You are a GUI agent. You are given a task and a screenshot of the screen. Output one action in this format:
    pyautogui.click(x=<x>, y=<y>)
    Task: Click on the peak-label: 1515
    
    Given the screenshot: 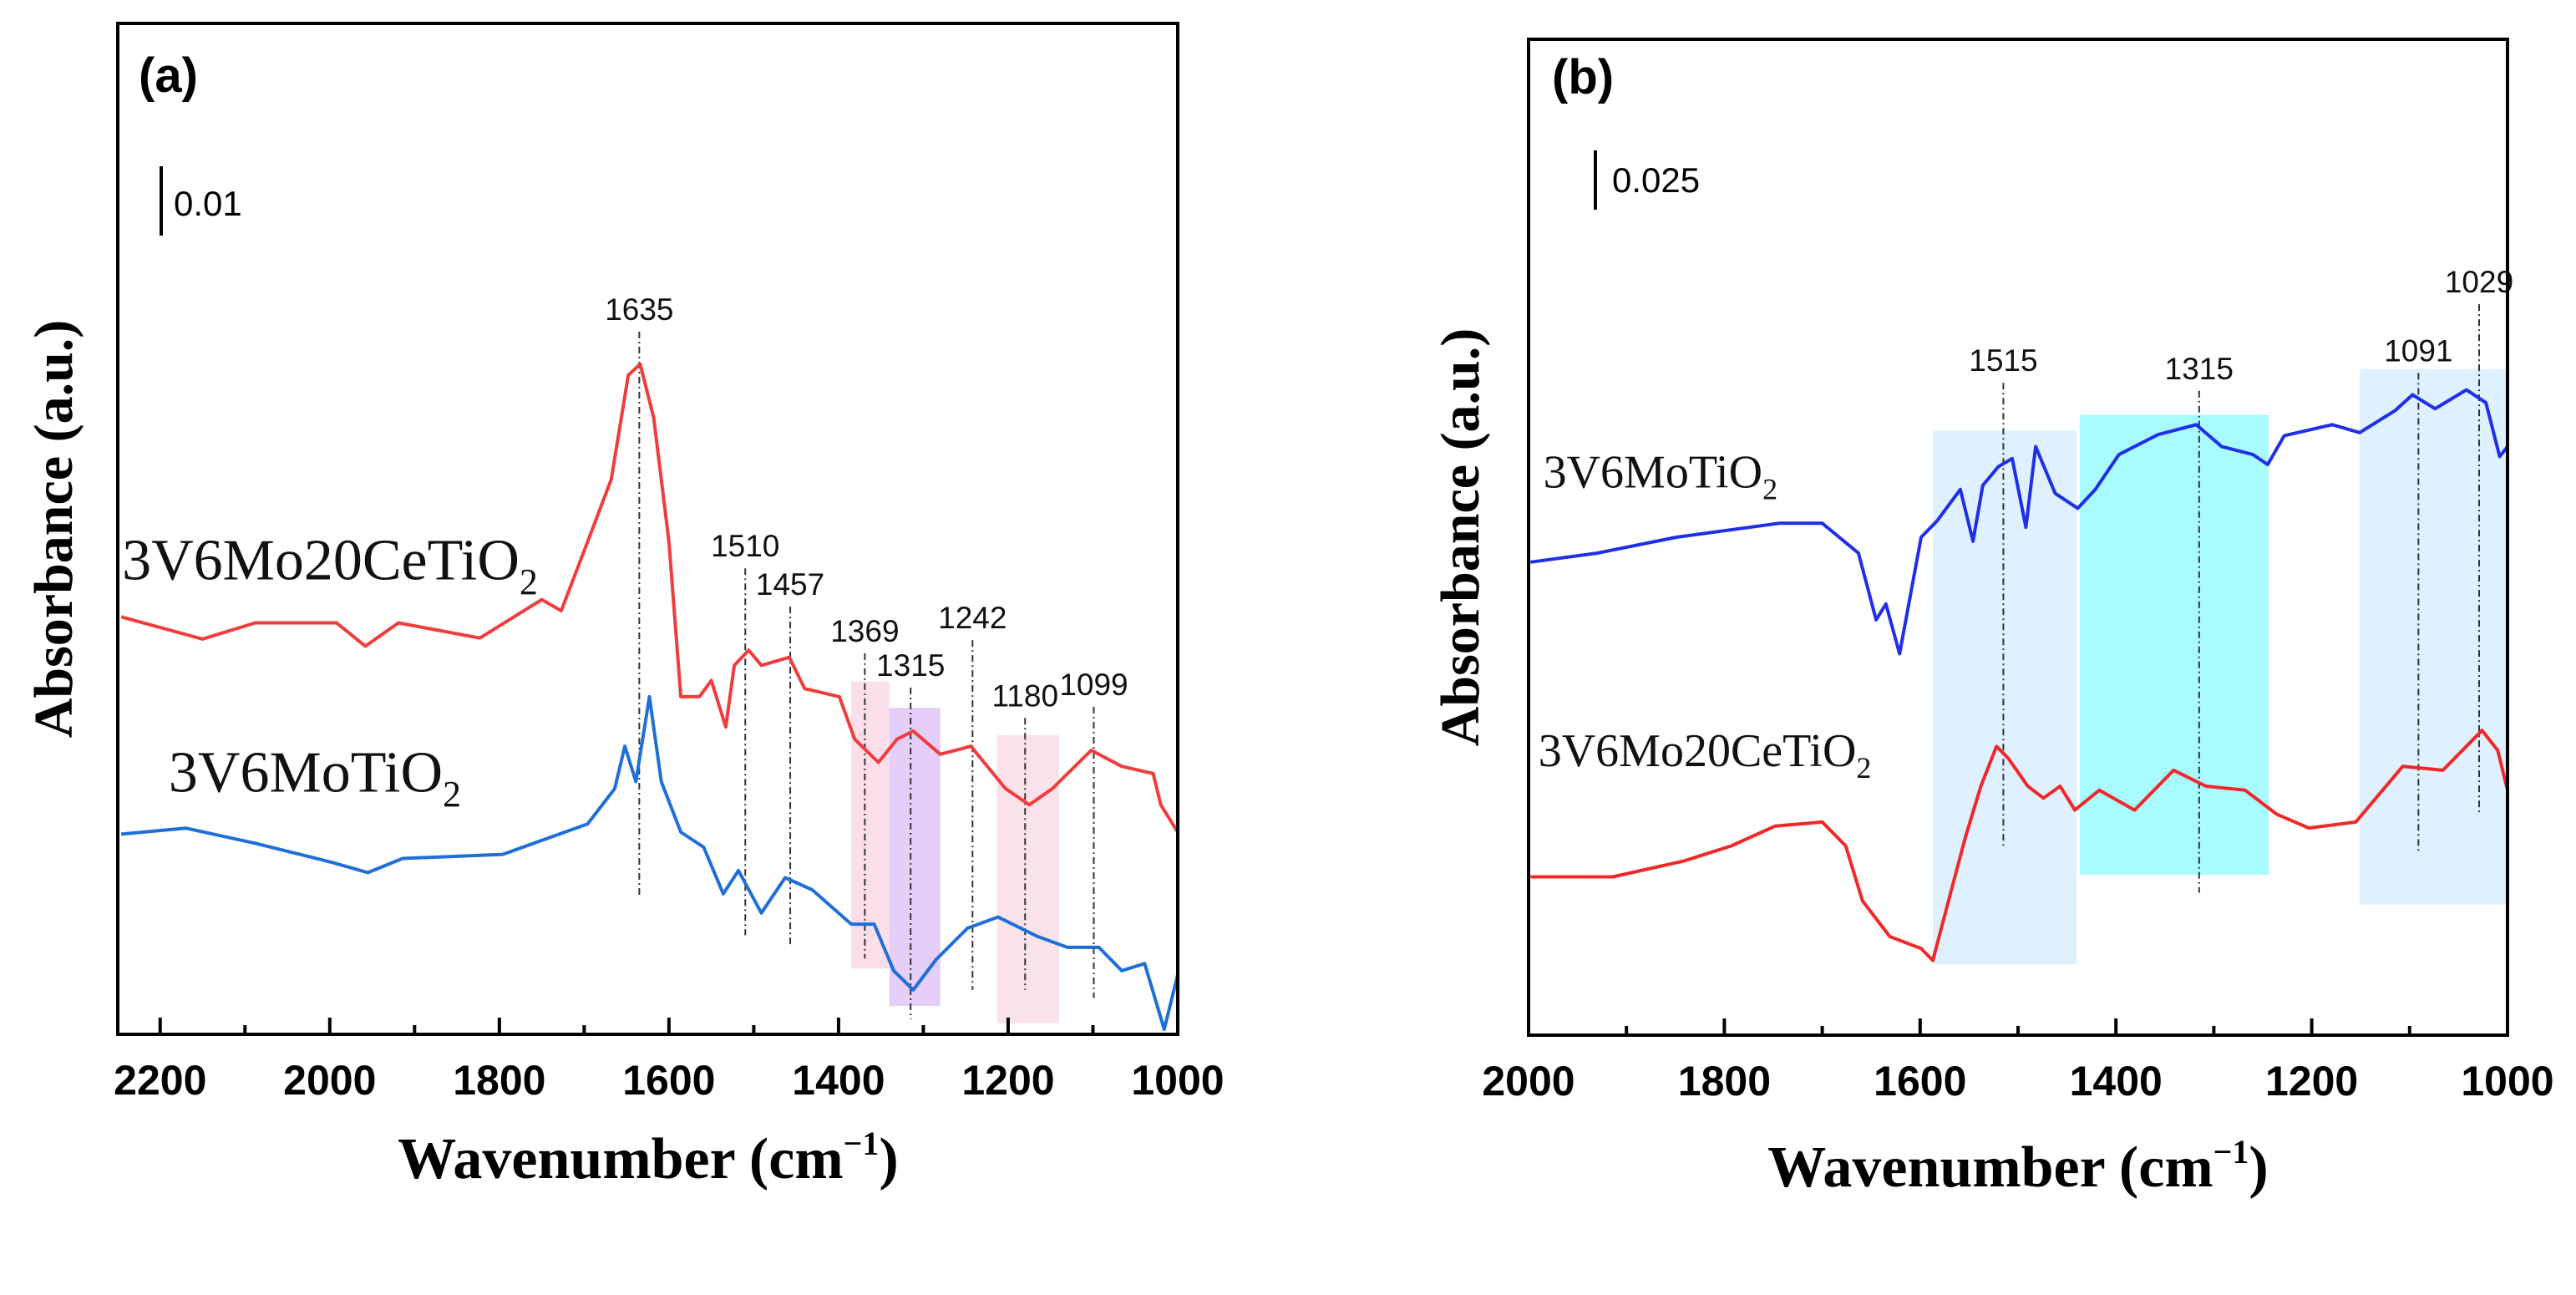 What is the action you would take?
    pyautogui.click(x=2003, y=360)
    